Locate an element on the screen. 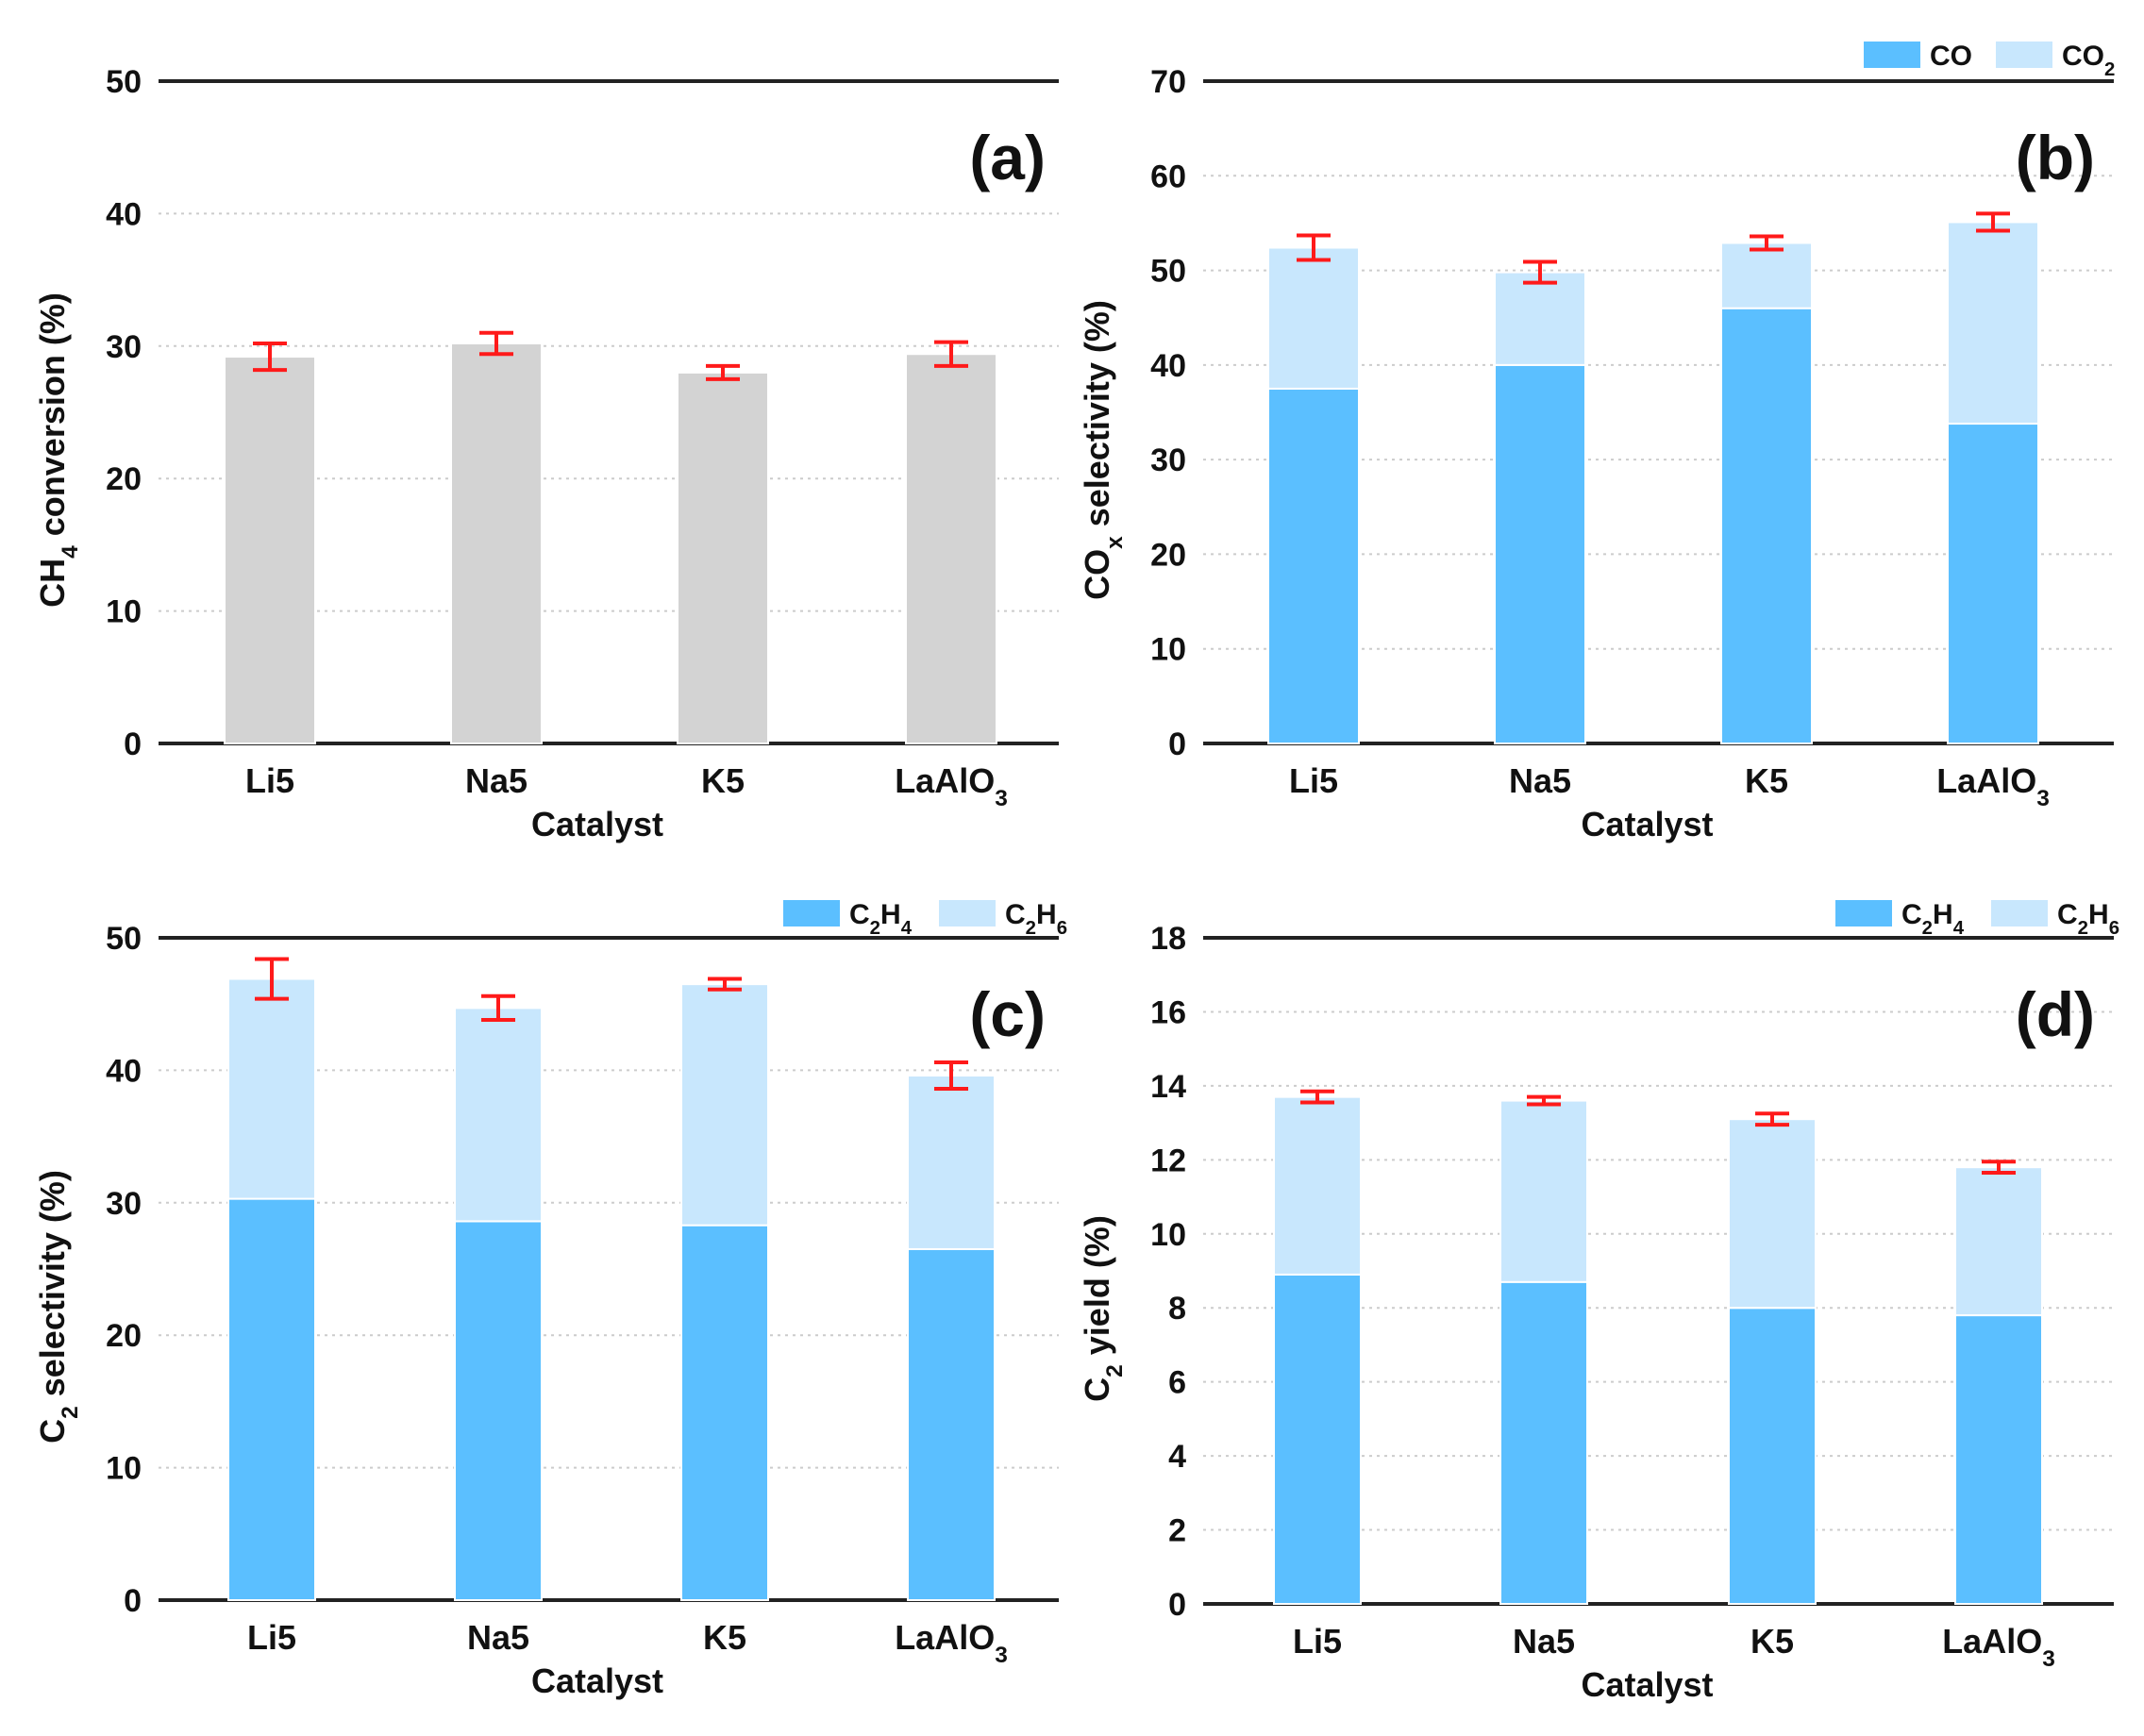 The height and width of the screenshot is (1736, 2144). error-bar-a-LaAlO3 is located at coordinates (951, 354).